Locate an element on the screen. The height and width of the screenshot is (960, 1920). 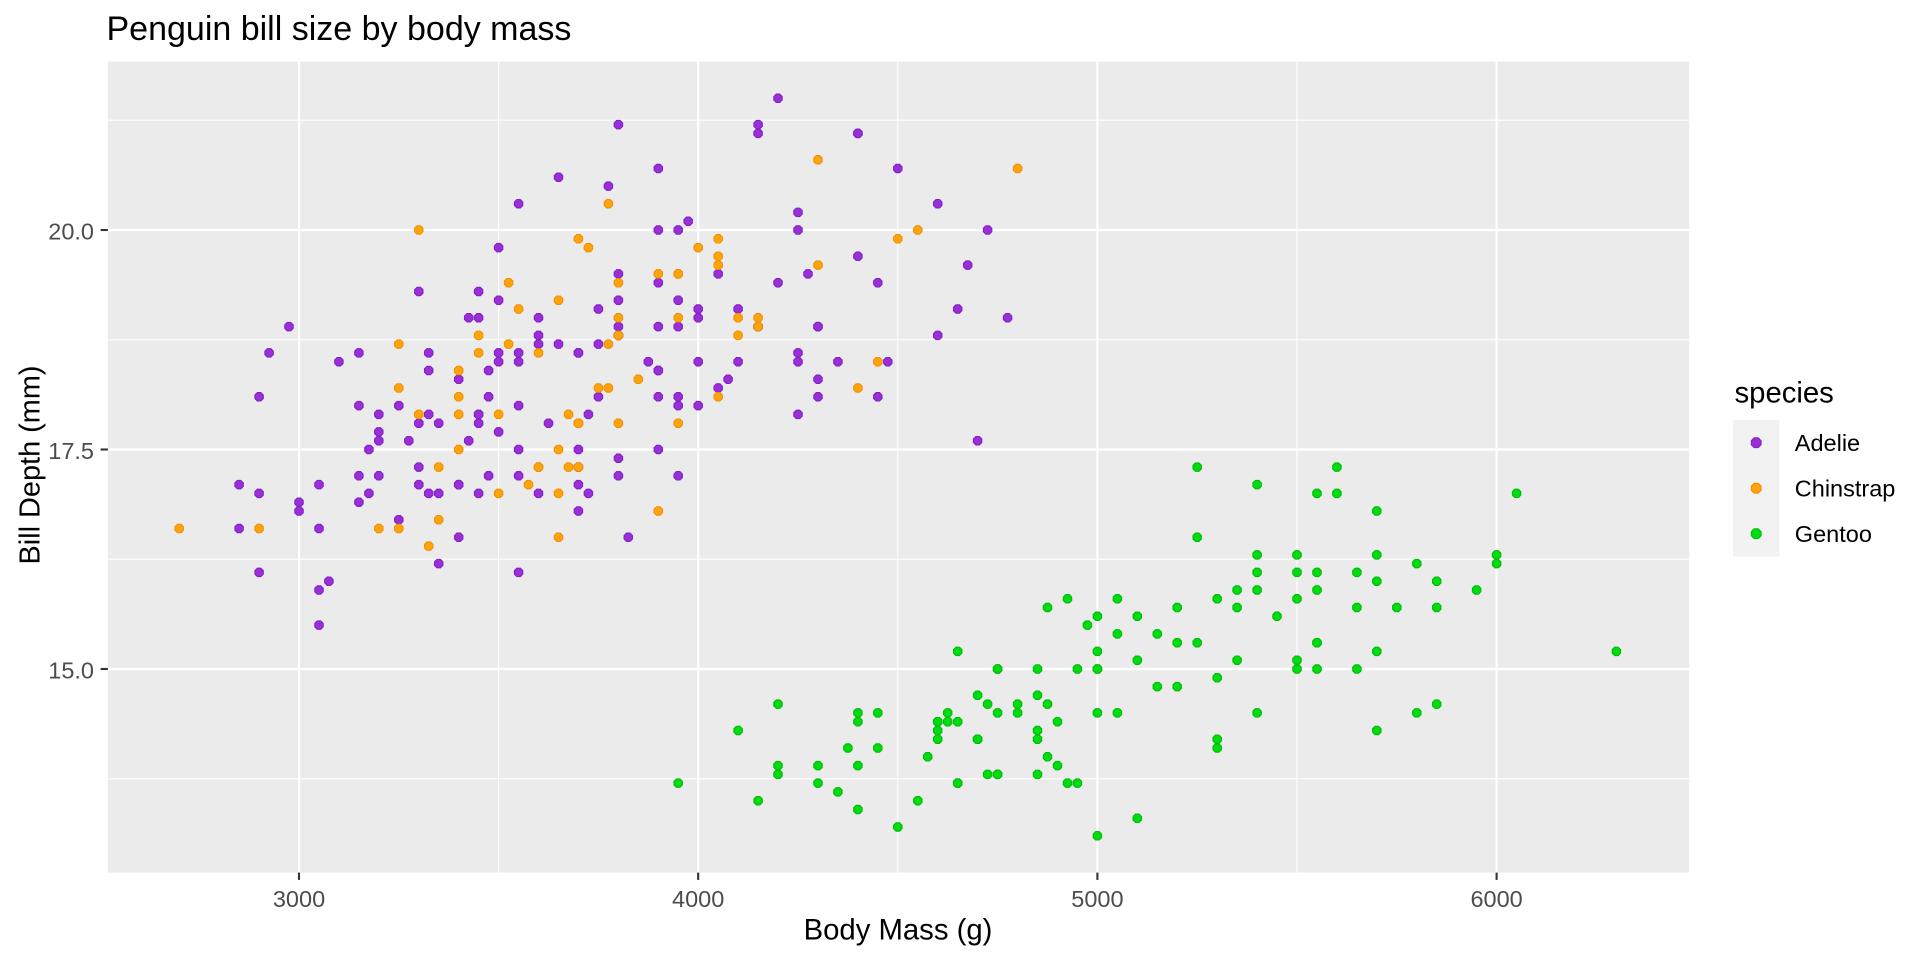
svg-text: 4000 is located at coordinates (698, 899).